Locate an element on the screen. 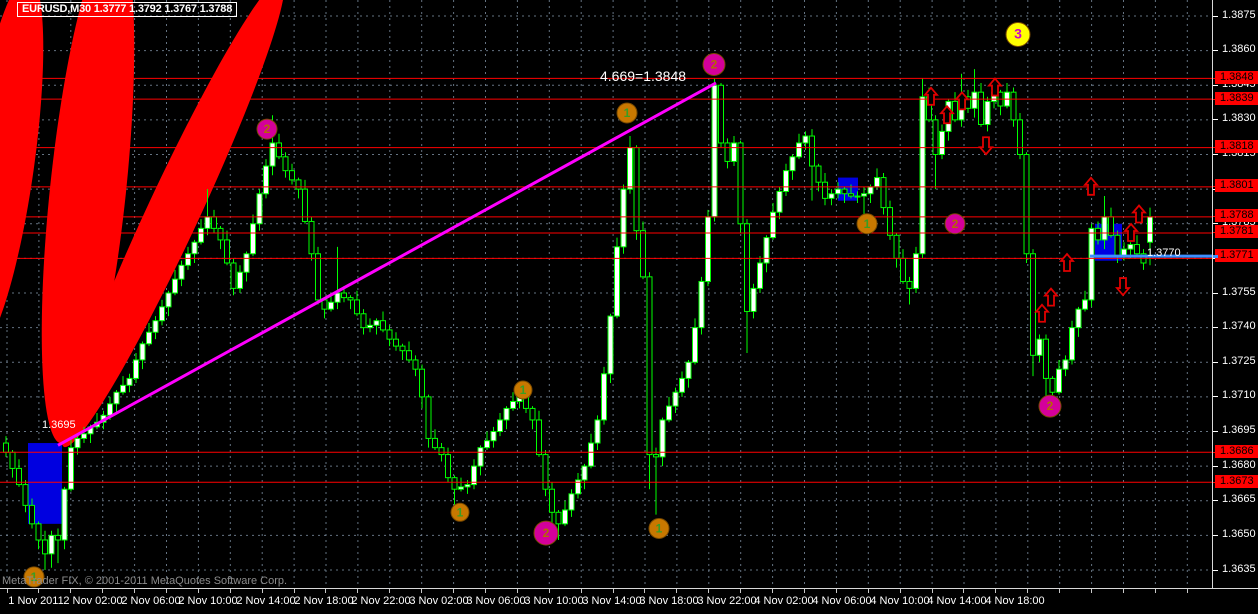 This screenshot has width=1258, height=614. price-axis-label: 1.3725 is located at coordinates (1239, 361).